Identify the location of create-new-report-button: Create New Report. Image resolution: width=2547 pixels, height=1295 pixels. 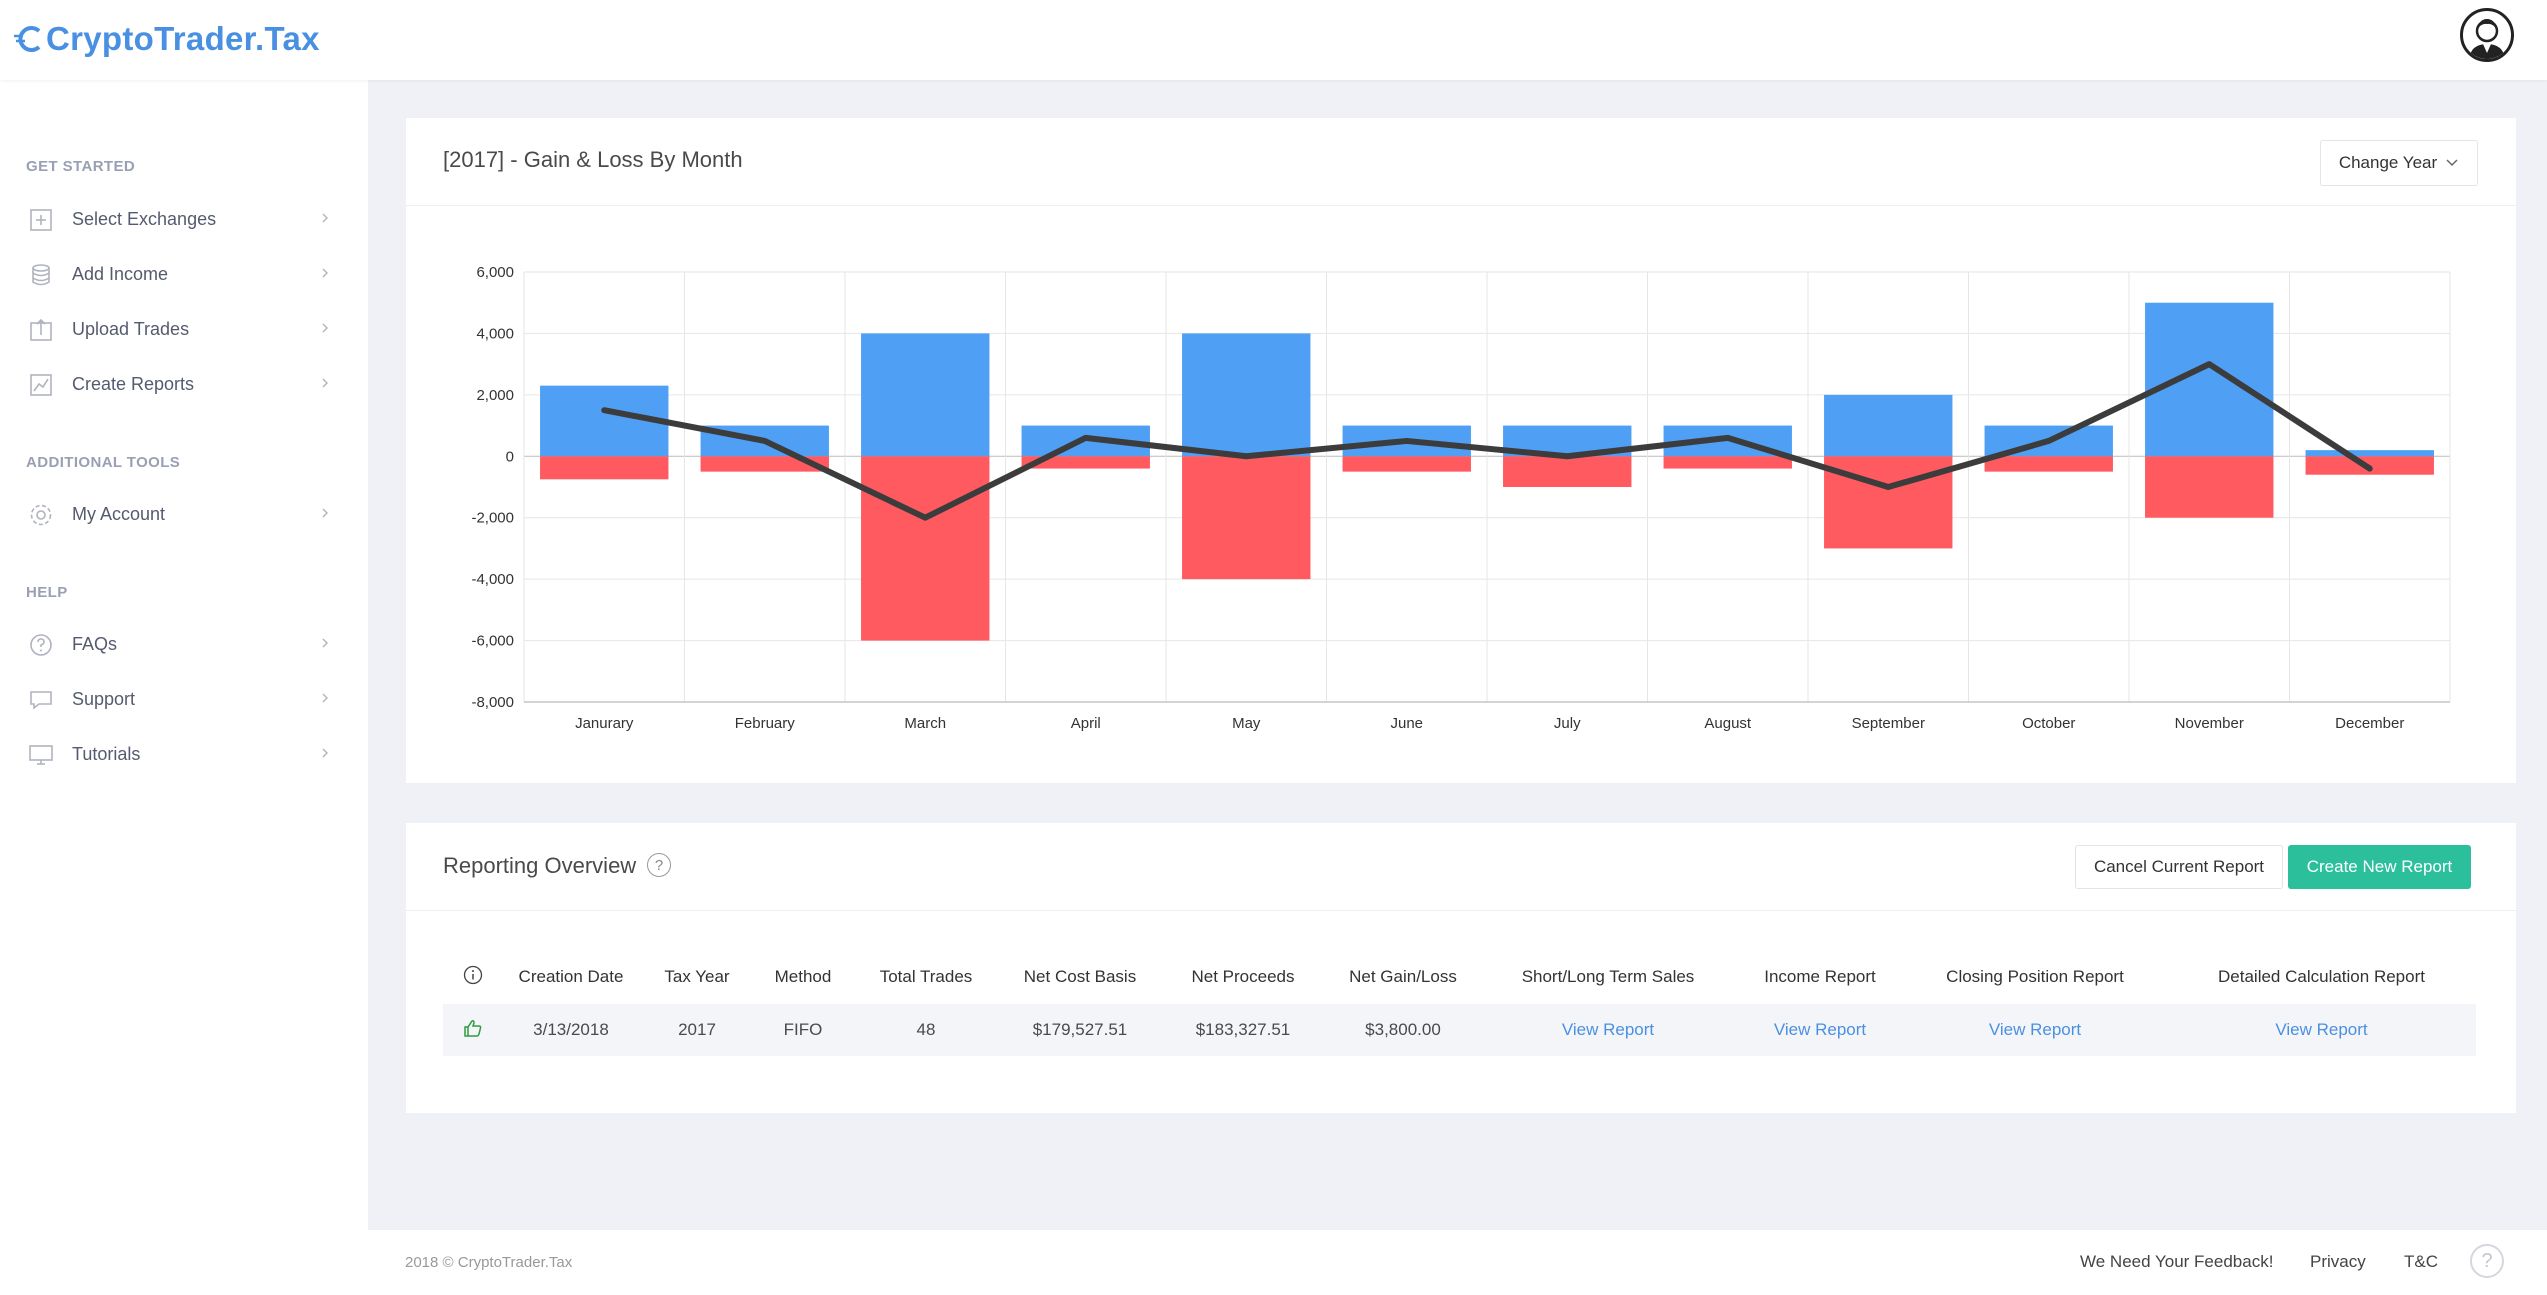
(2379, 867).